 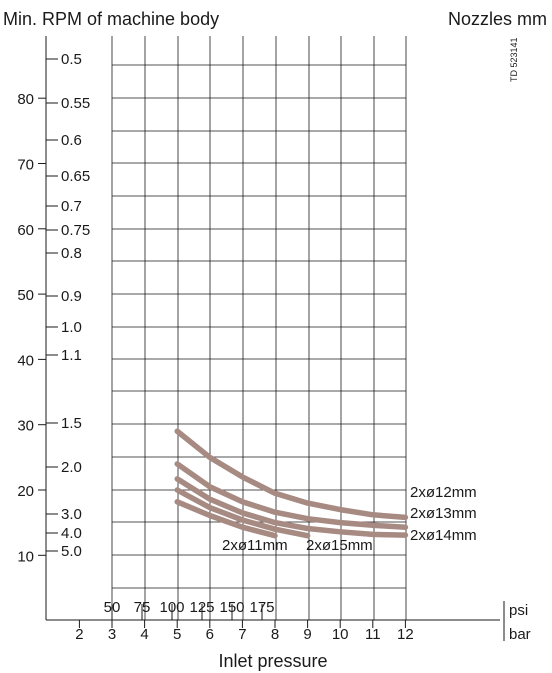 What do you see at coordinates (142, 607) in the screenshot?
I see `psi-tick-label: 75` at bounding box center [142, 607].